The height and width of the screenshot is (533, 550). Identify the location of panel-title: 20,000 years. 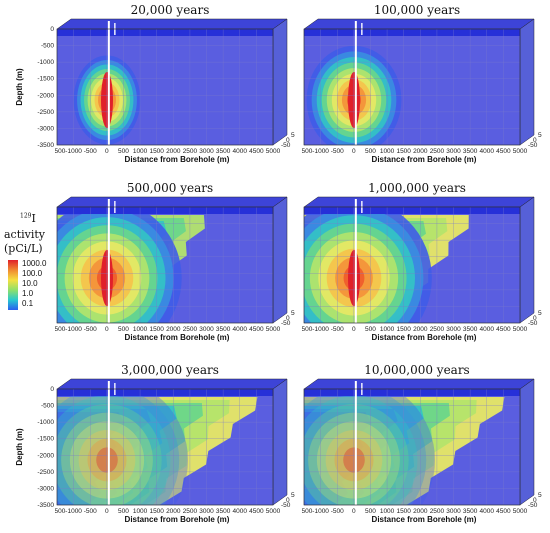
(170, 10).